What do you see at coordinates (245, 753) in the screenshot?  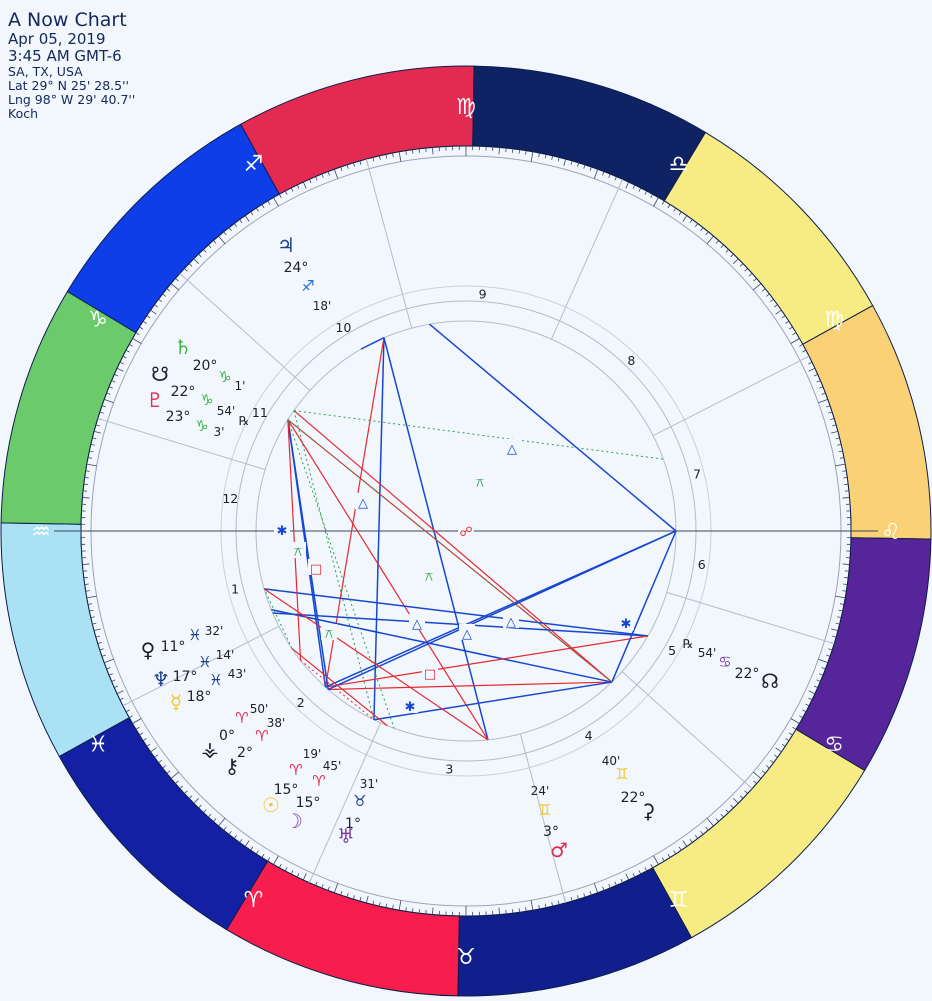 I see `planet-degree: 2°` at bounding box center [245, 753].